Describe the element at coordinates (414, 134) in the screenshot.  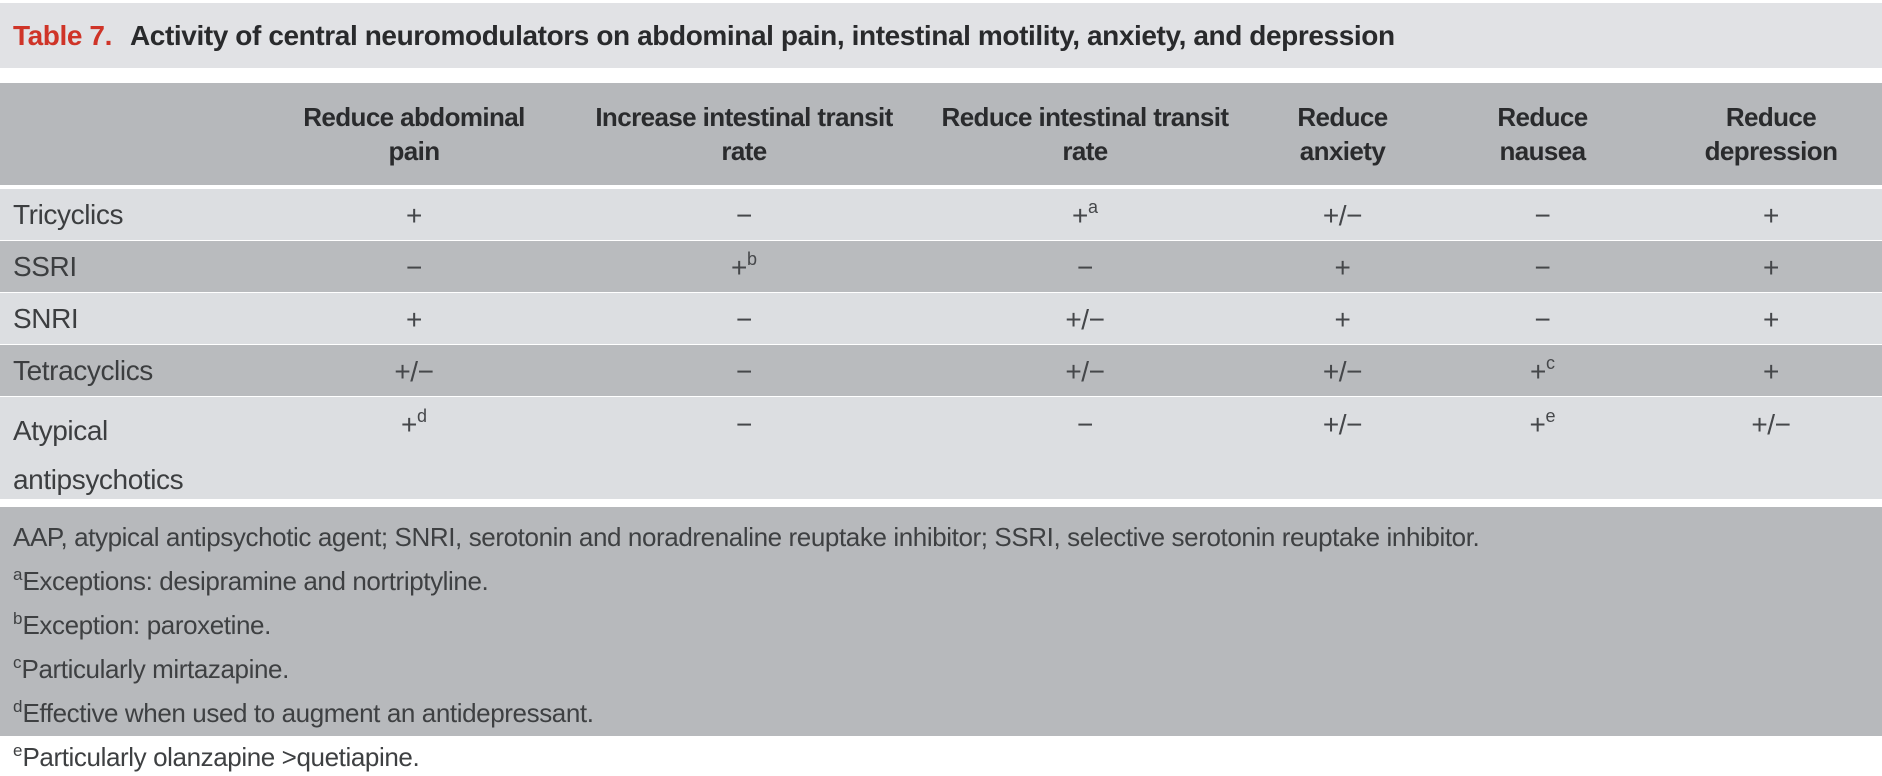
I see `column-header-reduce-abdominal-pain: Reduce abdominal pain` at that location.